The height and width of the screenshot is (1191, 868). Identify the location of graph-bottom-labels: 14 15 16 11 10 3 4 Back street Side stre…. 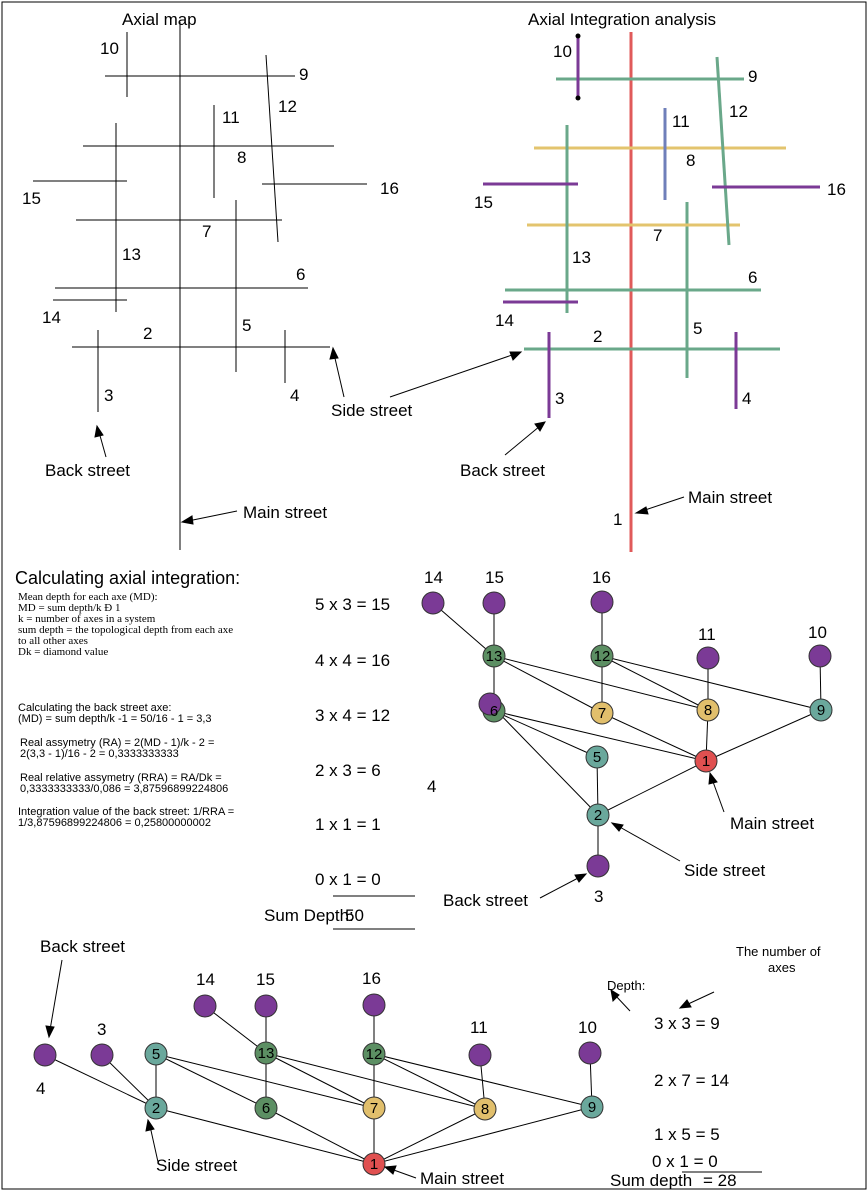
(316, 1062).